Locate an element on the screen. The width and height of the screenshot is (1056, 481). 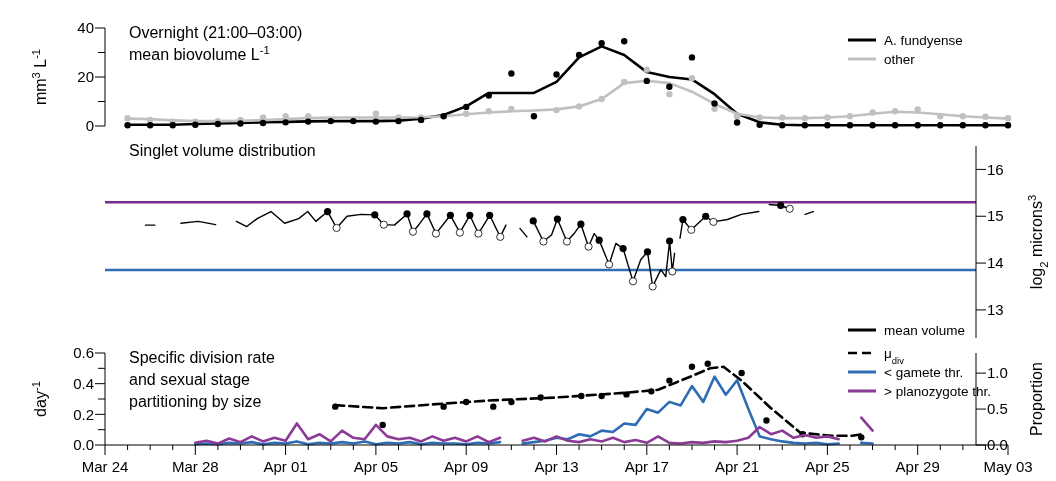
y-tick-label: 0.4 is located at coordinates (83, 383).